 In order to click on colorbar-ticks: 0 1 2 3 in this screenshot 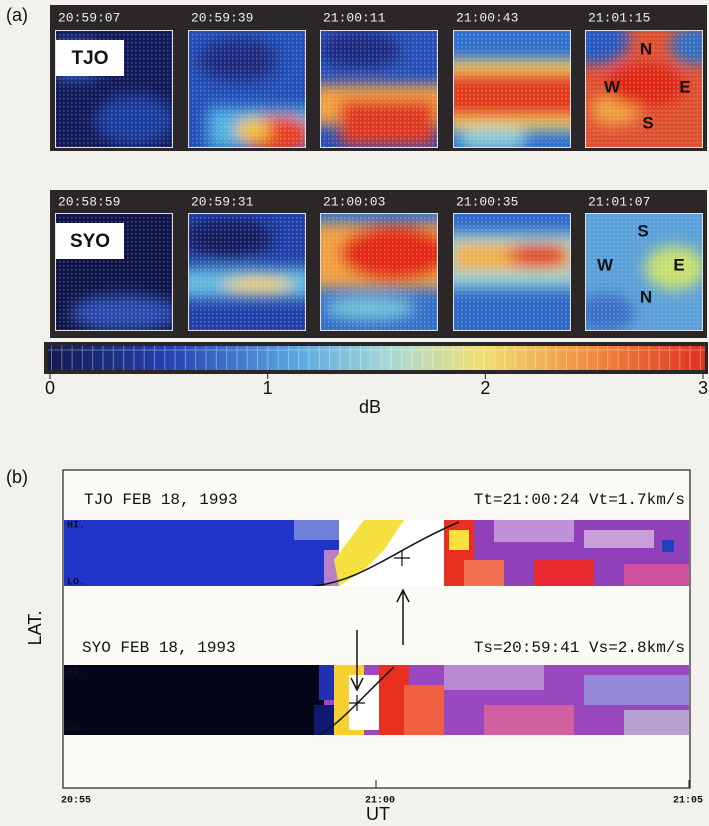, I will do `click(376, 386)`.